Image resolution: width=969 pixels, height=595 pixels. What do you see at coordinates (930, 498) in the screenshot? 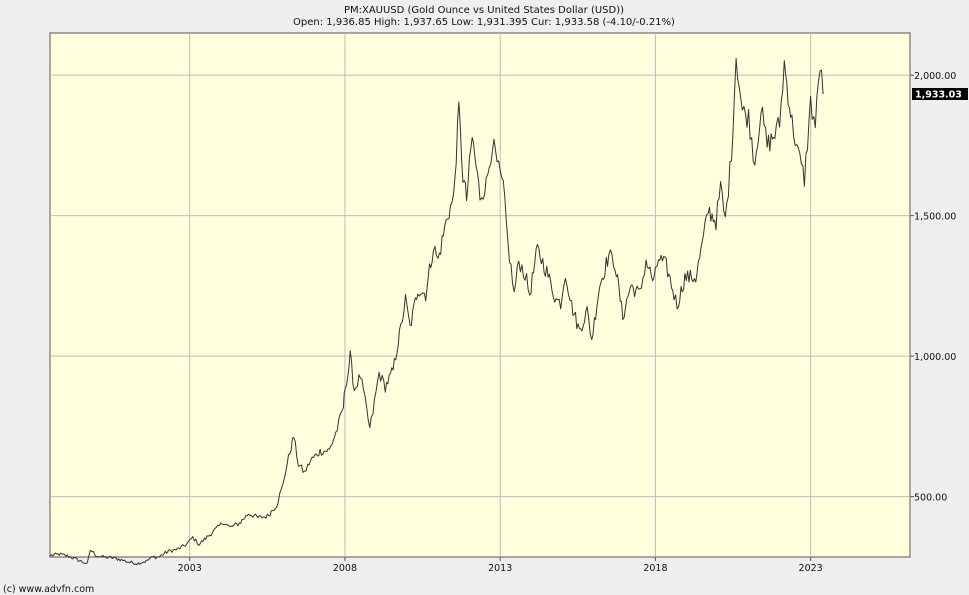
I see `y-tick-label: 500.00` at bounding box center [930, 498].